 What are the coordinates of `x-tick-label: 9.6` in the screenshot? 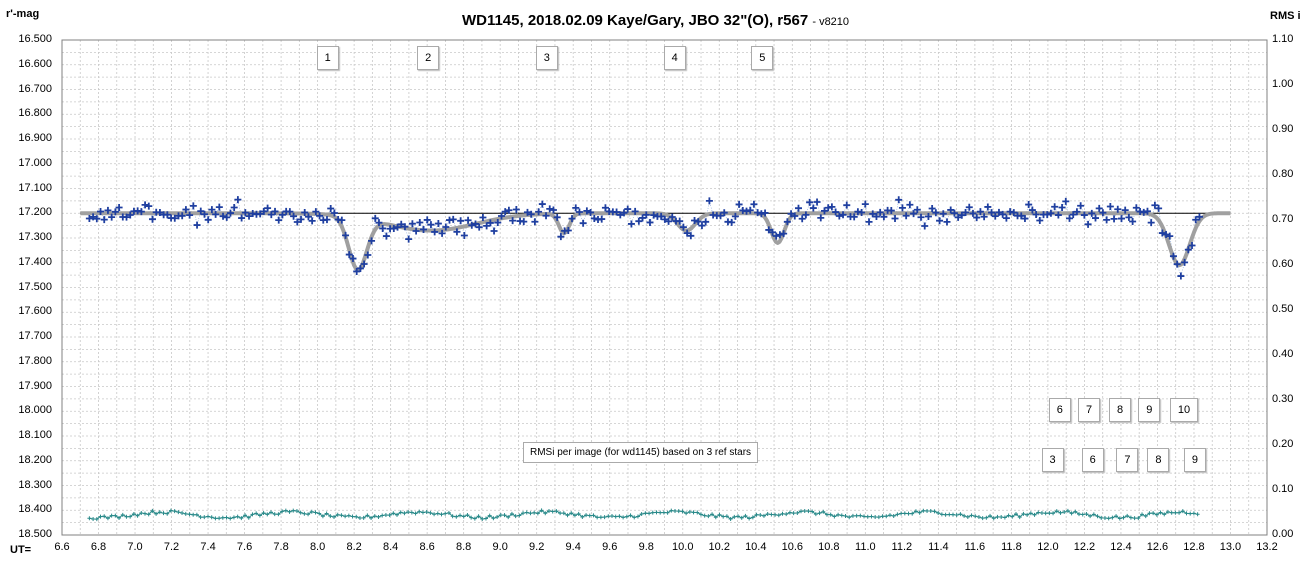 It's located at (610, 547).